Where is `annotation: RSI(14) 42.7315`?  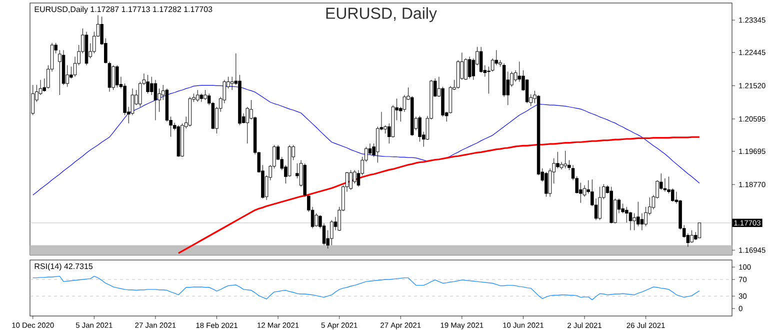
annotation: RSI(14) 42.7315 is located at coordinates (63, 267).